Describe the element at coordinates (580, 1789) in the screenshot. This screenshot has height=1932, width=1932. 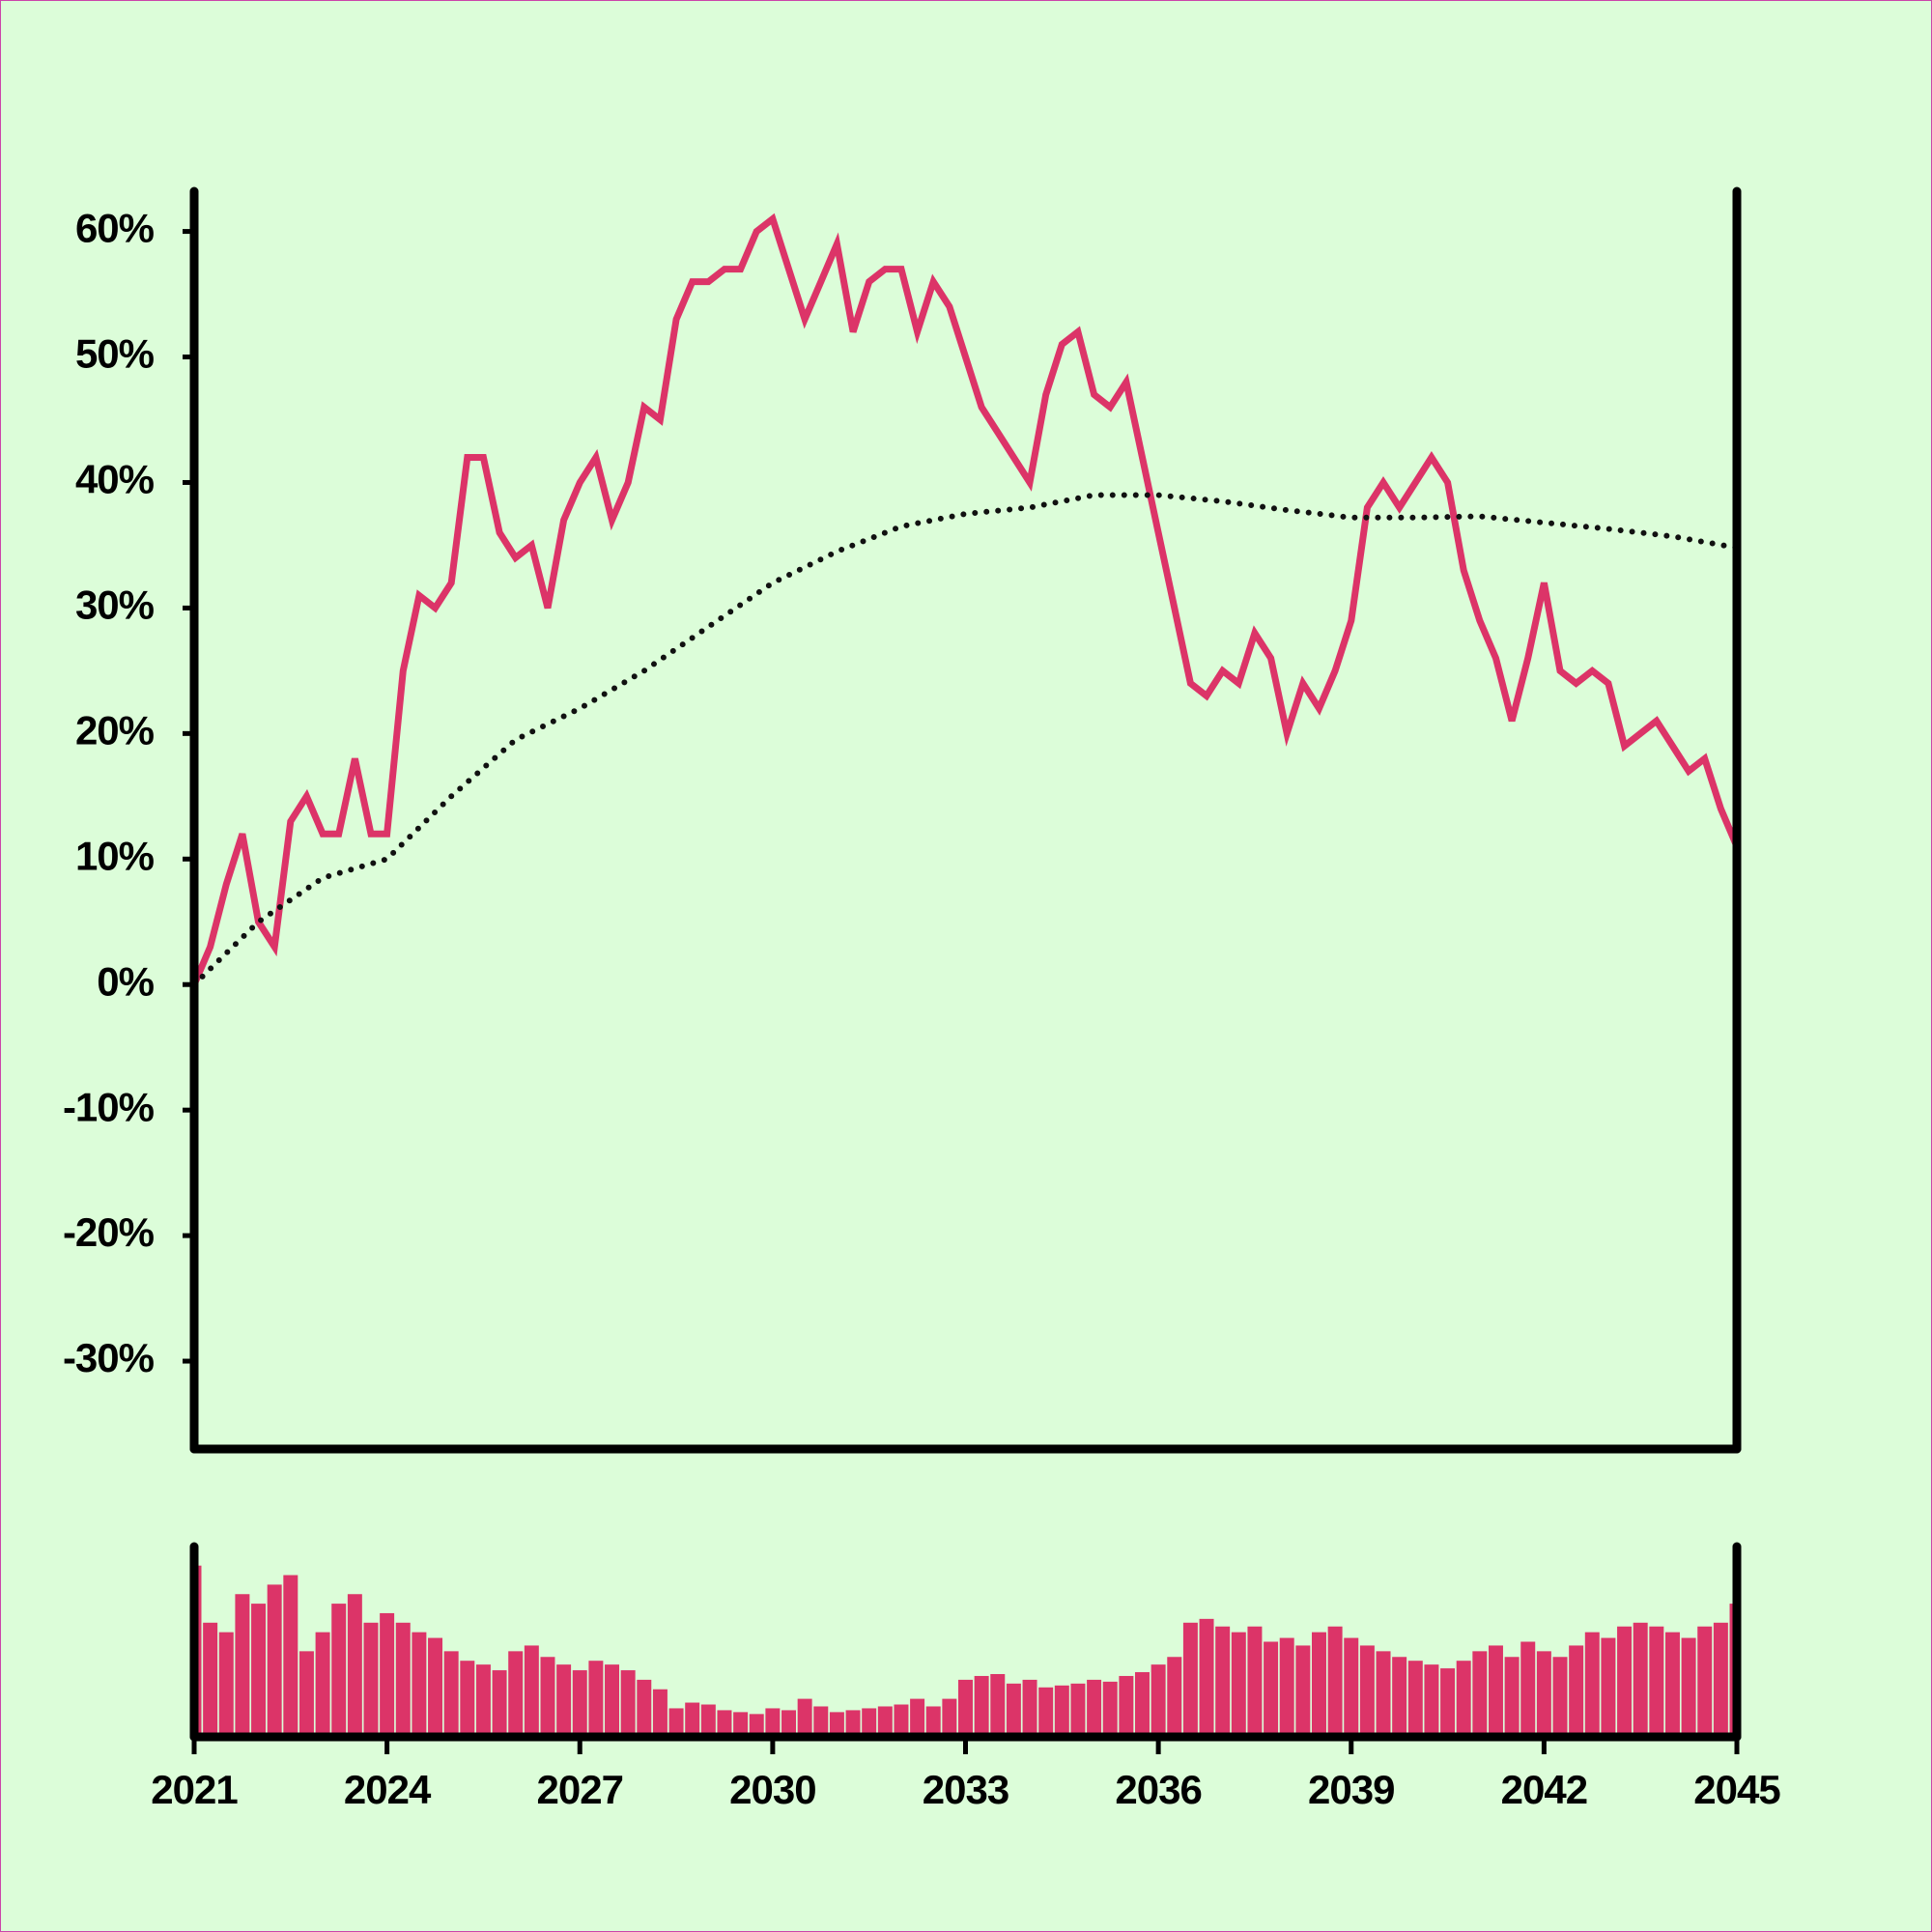
I see `x-tick-label: 2027` at that location.